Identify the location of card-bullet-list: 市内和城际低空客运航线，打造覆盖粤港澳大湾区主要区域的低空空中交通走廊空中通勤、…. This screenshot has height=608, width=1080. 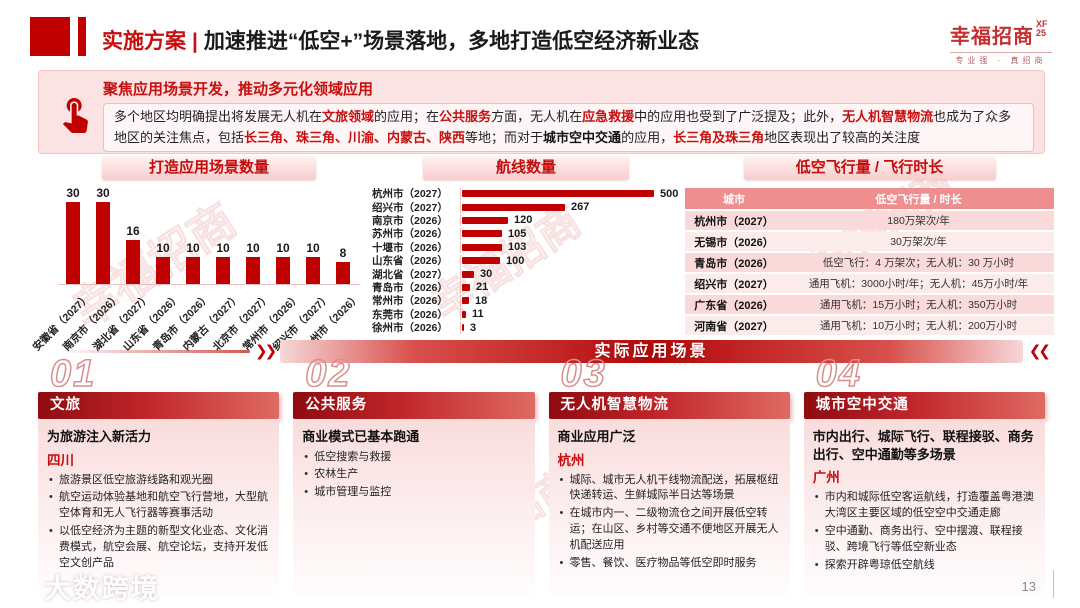
(924, 532).